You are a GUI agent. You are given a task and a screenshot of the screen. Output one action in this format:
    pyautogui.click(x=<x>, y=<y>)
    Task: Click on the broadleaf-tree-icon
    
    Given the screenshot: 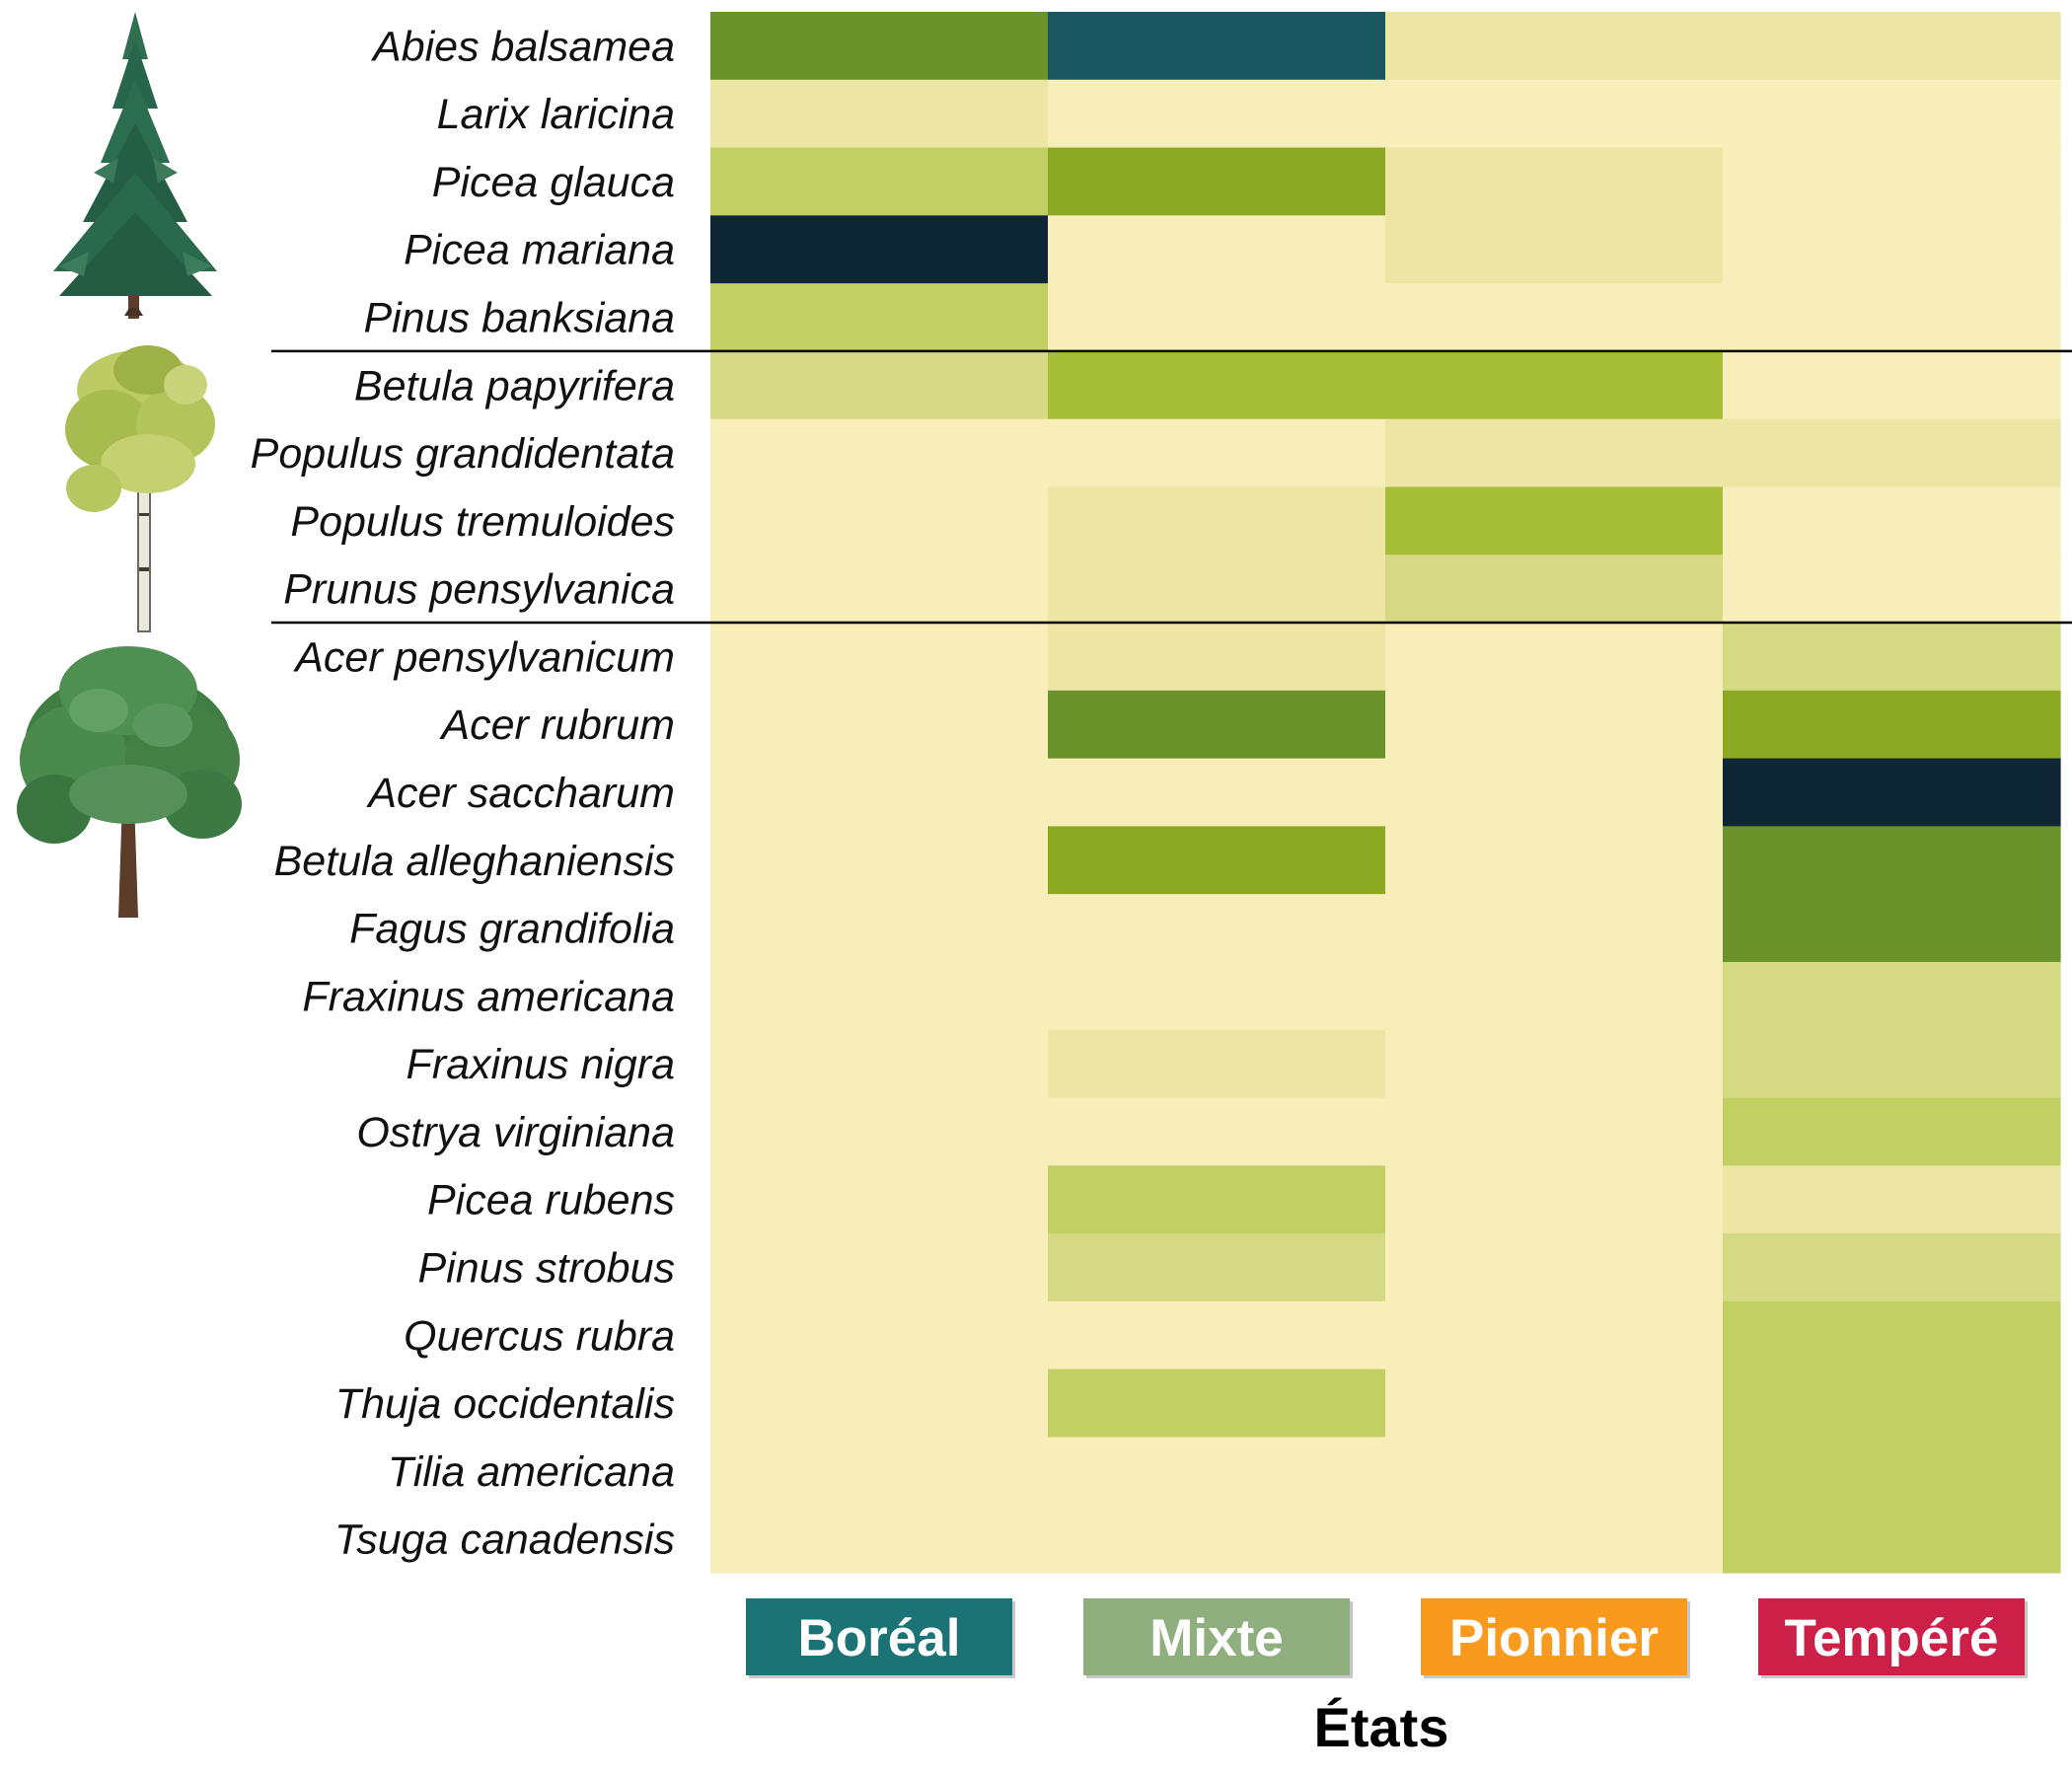 What is the action you would take?
    pyautogui.click(x=129, y=782)
    